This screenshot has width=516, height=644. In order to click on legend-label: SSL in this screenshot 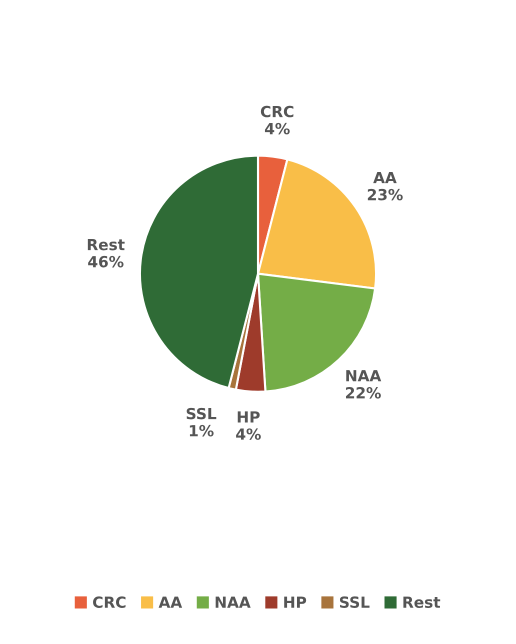, I will do `click(355, 602)`.